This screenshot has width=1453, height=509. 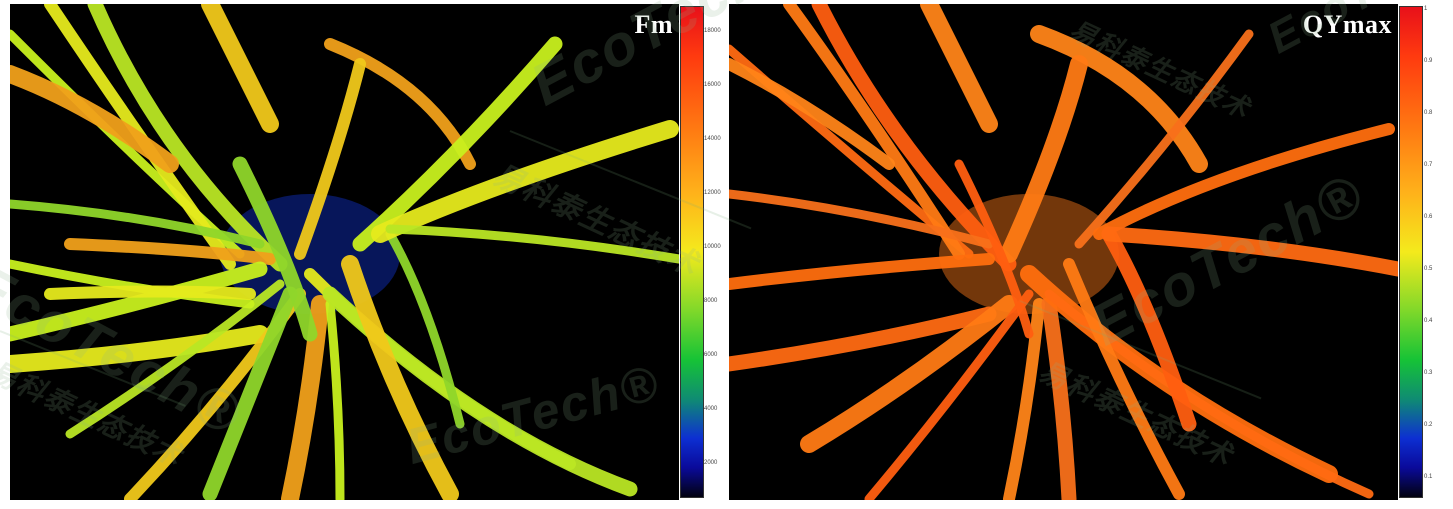 I want to click on fm-scale-tick: 14000, so click(x=712, y=139).